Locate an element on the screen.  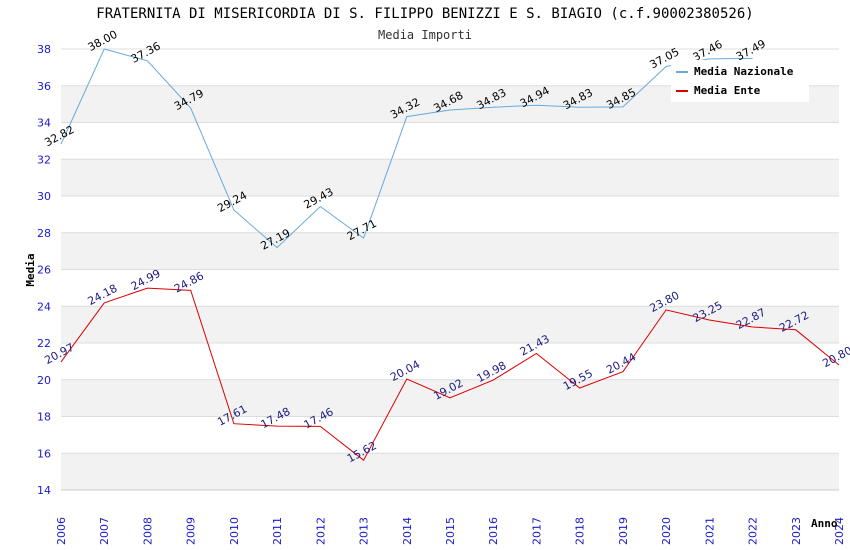
legend-label-media-nazionale: Media Nazionale is located at coordinates (744, 71).